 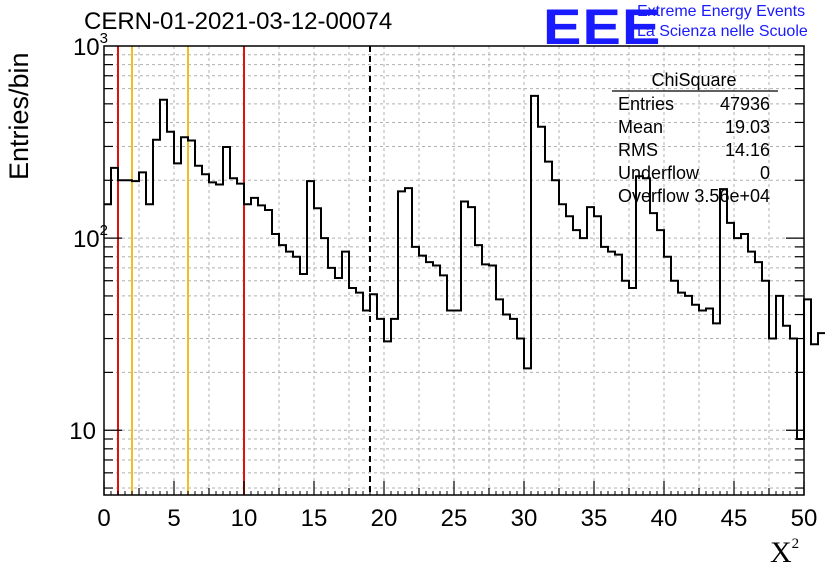 What do you see at coordinates (602, 27) in the screenshot?
I see `eee-logo: EEE` at bounding box center [602, 27].